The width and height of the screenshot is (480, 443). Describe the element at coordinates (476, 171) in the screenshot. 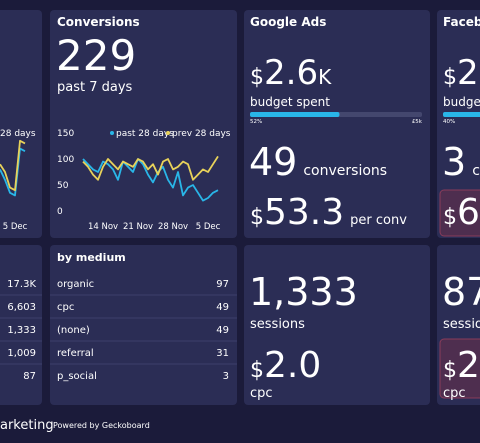

I see `text-part: co` at that location.